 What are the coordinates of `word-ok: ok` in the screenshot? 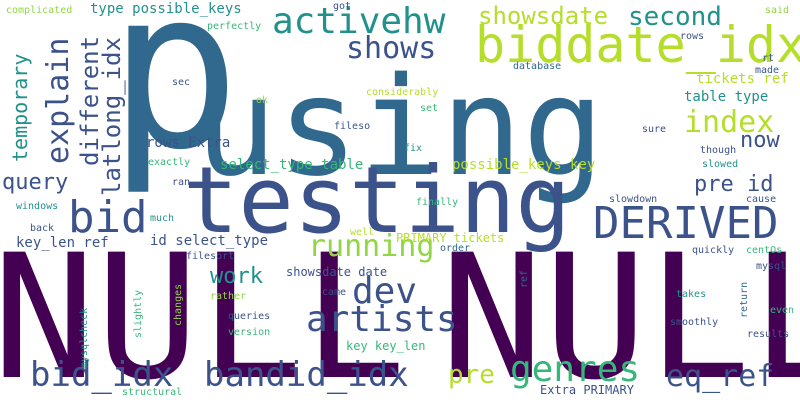 It's located at (262, 100).